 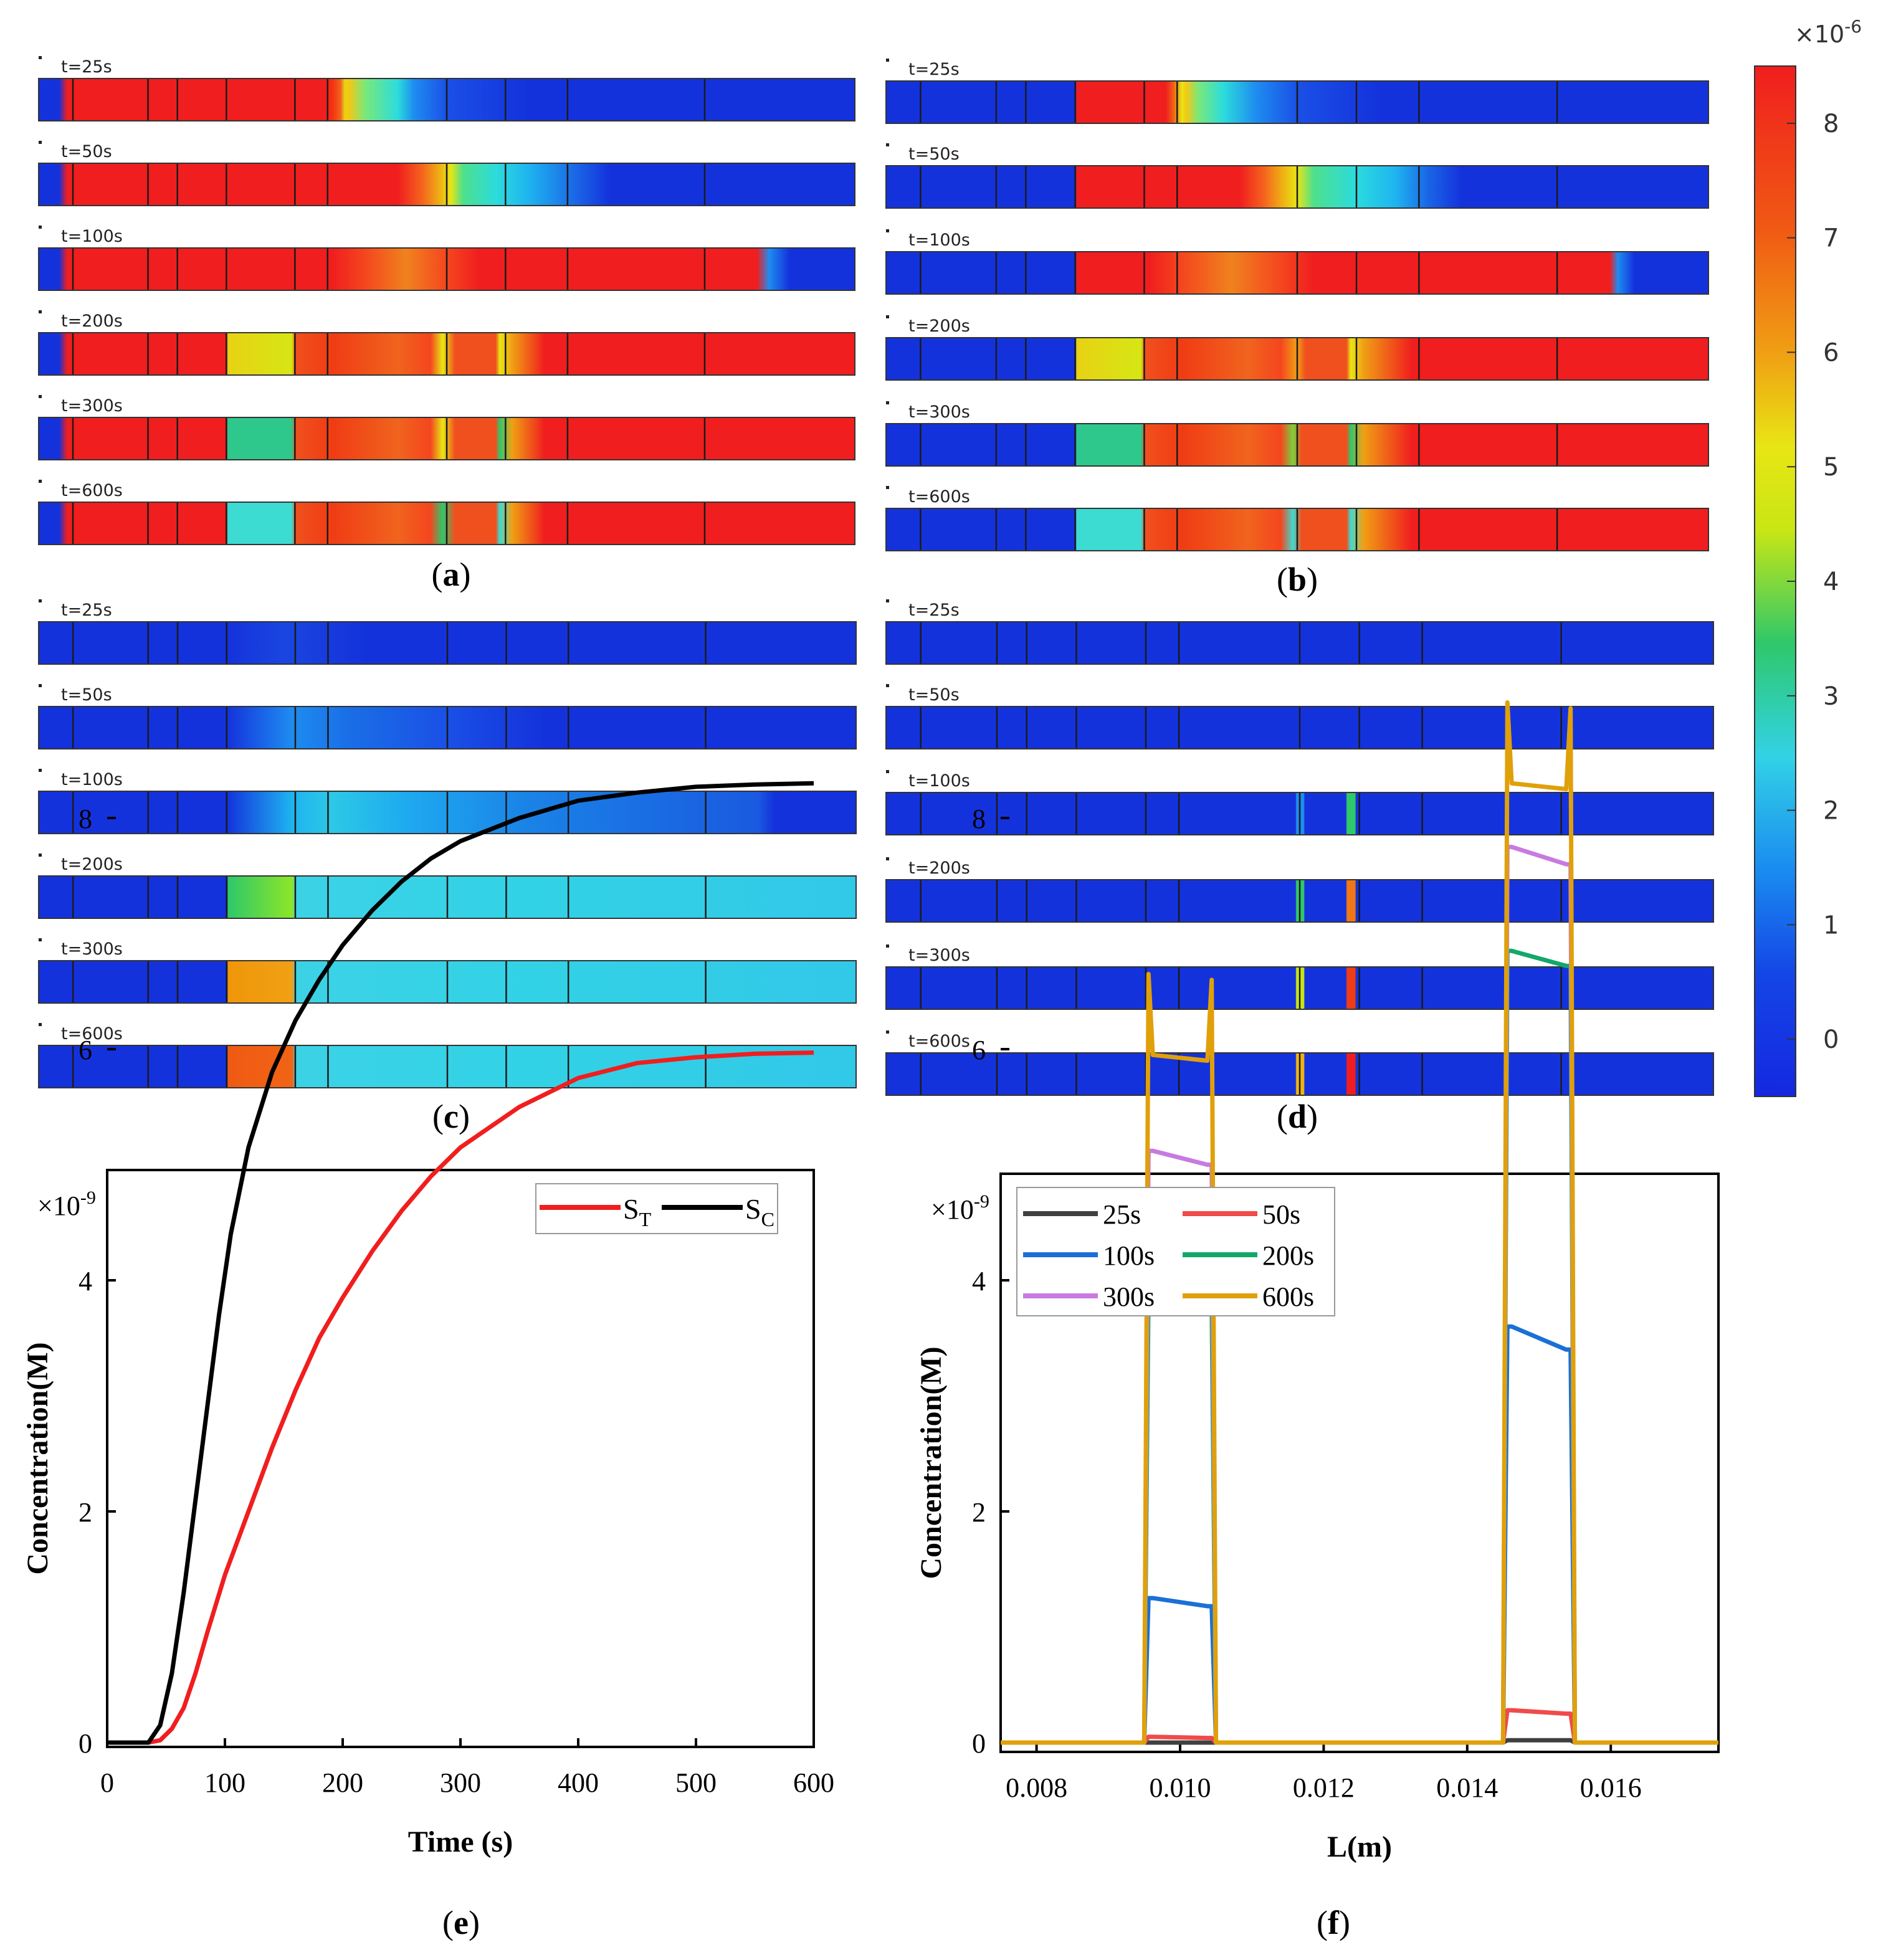 What do you see at coordinates (460, 1458) in the screenshot?
I see `plot-frame` at bounding box center [460, 1458].